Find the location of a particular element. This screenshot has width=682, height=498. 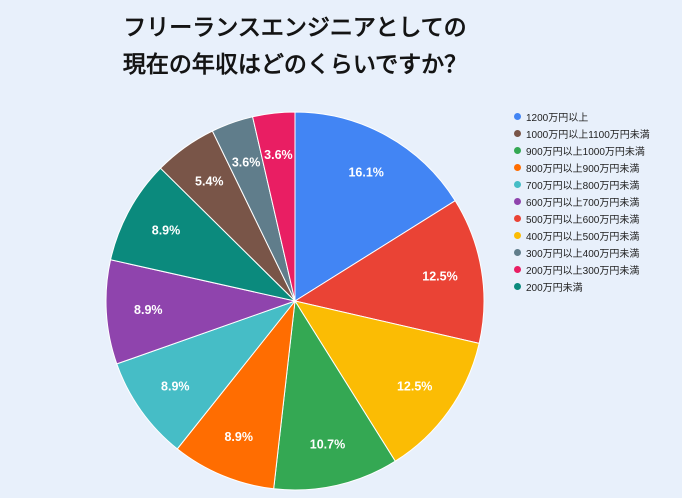

chart-title-line-2: 現在の年収はどのくらいですか？ is located at coordinates (295, 64).